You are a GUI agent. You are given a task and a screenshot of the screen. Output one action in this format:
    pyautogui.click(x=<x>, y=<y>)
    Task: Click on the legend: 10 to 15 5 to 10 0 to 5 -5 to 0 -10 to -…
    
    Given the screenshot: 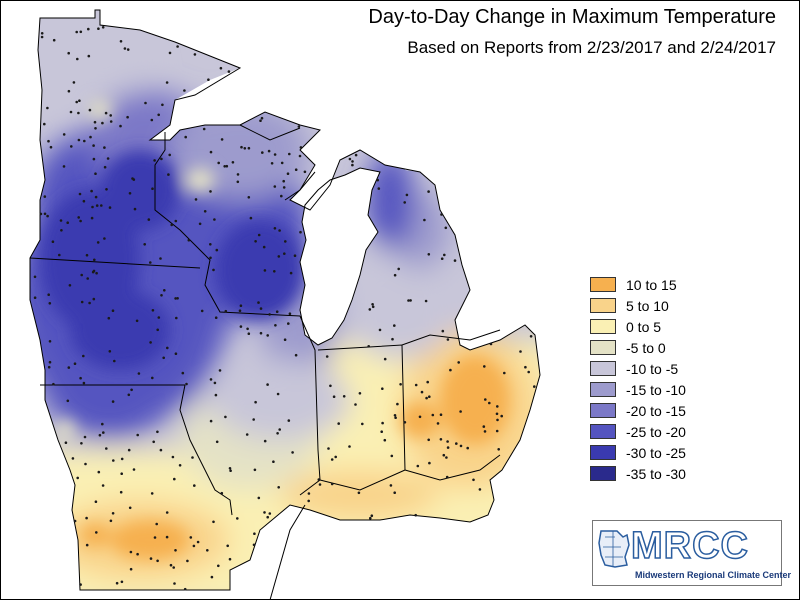 What is the action you would take?
    pyautogui.click(x=638, y=379)
    